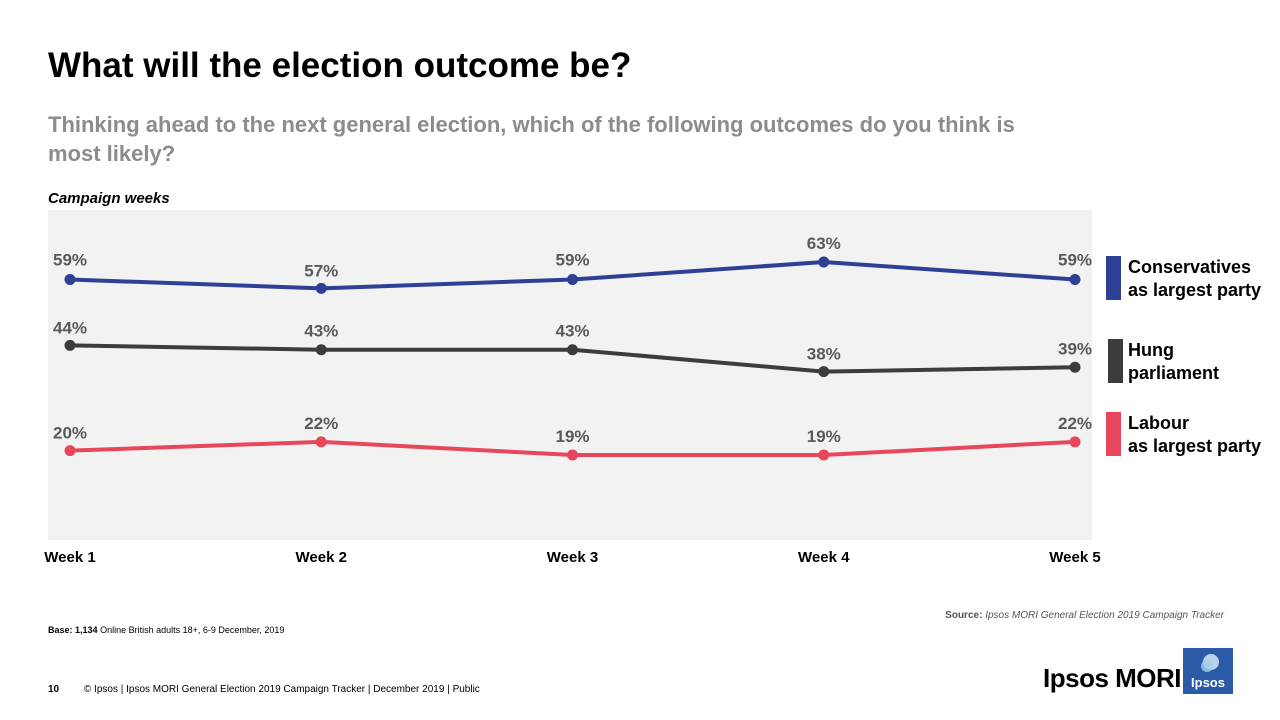 The height and width of the screenshot is (720, 1280). I want to click on legend-swatch-labour, so click(1113, 434).